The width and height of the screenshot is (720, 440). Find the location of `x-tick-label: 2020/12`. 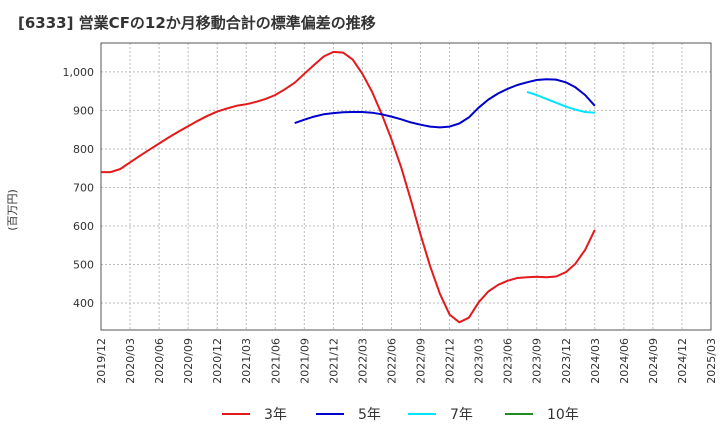

x-tick-label: 2020/12 is located at coordinates (217, 361).